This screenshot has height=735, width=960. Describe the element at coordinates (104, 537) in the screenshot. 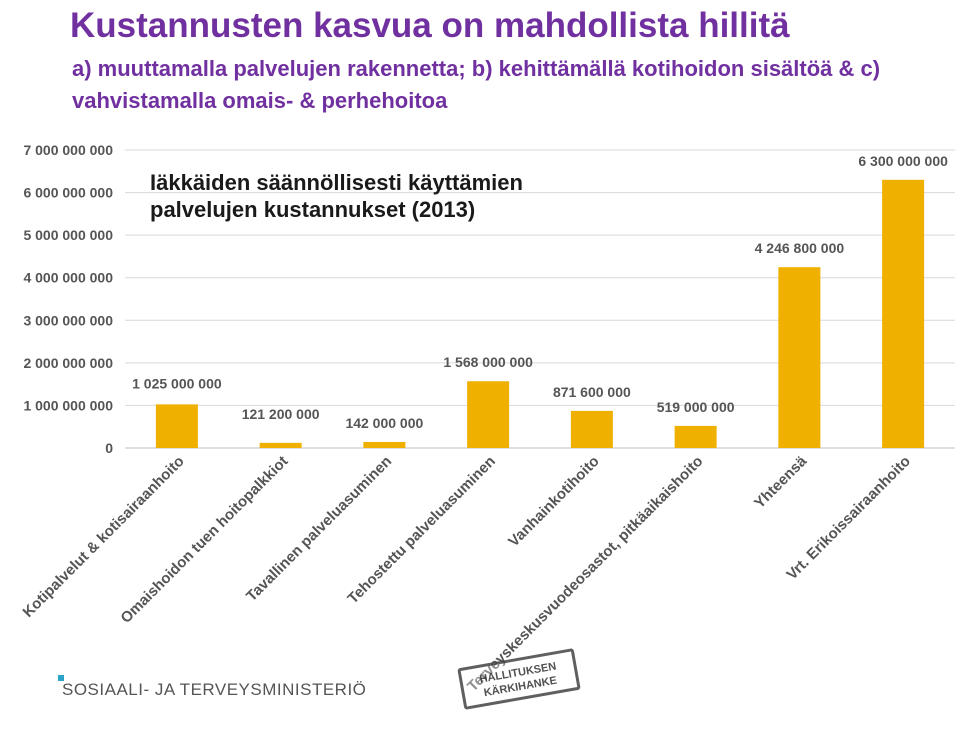

I see `x-tick-label: Kotipalvelut & kotisairaanhoito` at that location.